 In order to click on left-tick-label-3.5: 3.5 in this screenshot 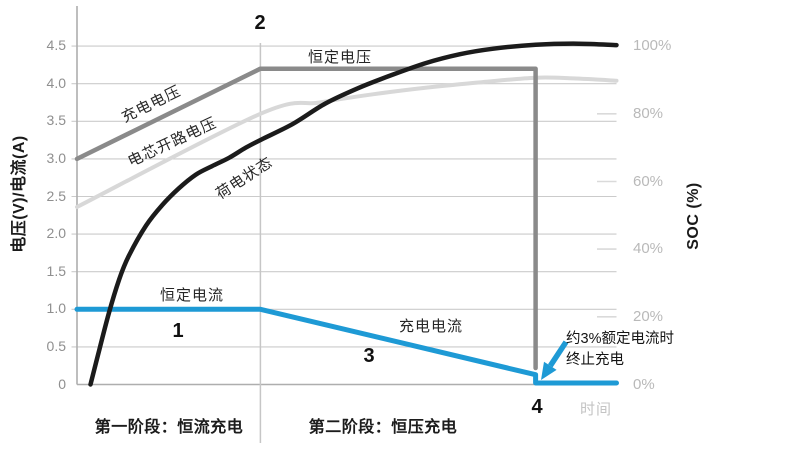, I will do `click(56, 120)`.